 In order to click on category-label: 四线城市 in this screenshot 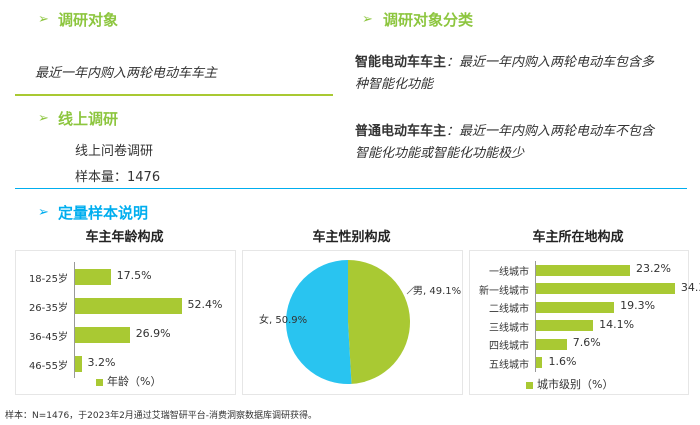, I will do `click(509, 347)`.